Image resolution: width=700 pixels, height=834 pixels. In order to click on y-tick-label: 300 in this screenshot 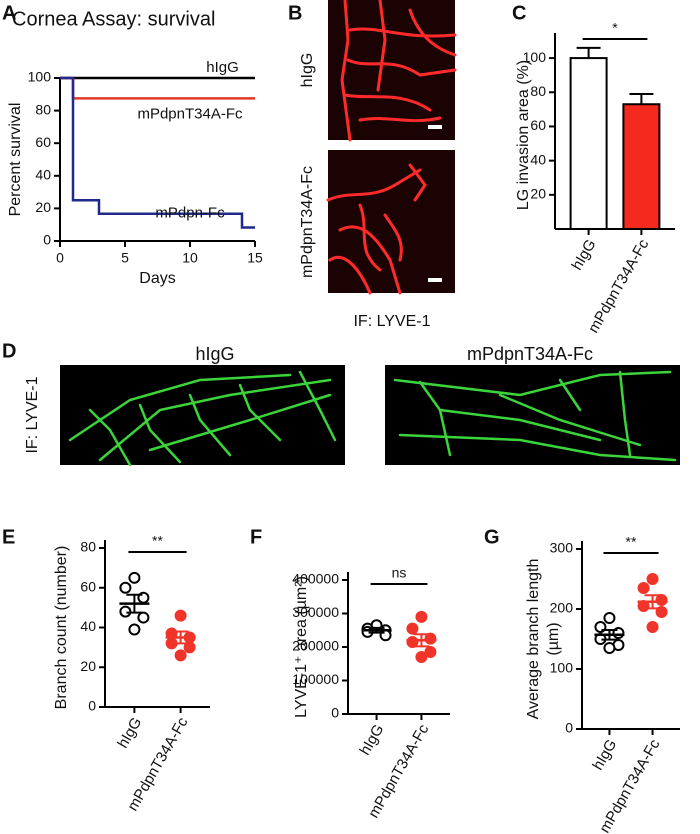, I will do `click(562, 548)`.